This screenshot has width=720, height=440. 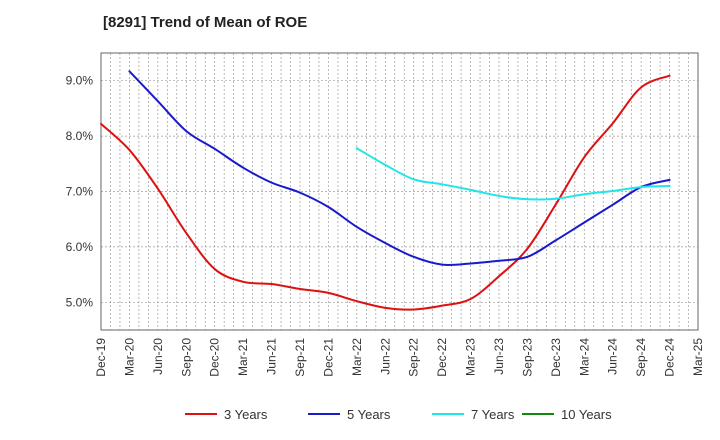 What do you see at coordinates (272, 356) in the screenshot?
I see `x-tick-label: Jun-21` at bounding box center [272, 356].